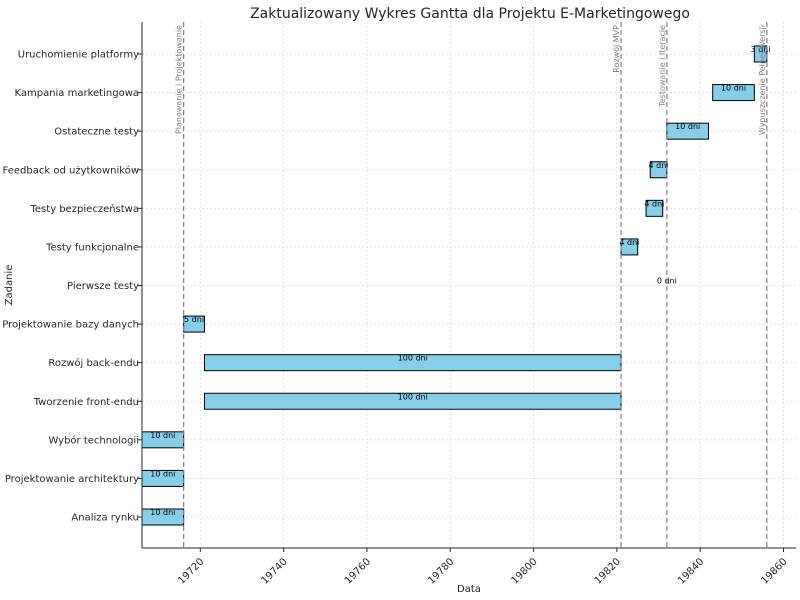 The height and width of the screenshot is (600, 800). Describe the element at coordinates (691, 571) in the screenshot. I see `x-tick-label-6: 19840` at that location.